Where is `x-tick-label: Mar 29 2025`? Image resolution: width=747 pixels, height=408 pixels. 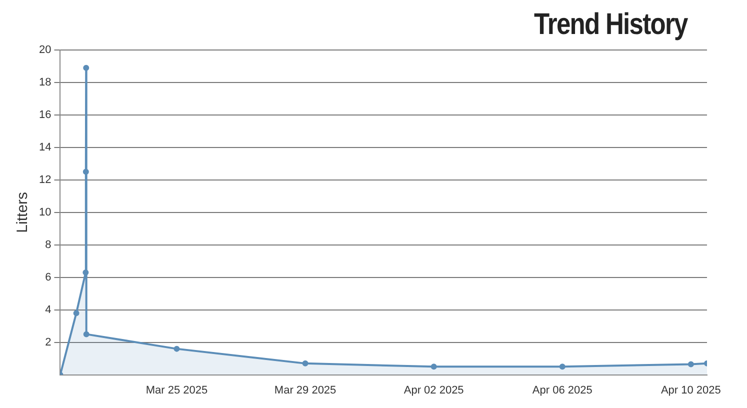
x-tick-label: Mar 29 2025 is located at coordinates (305, 390).